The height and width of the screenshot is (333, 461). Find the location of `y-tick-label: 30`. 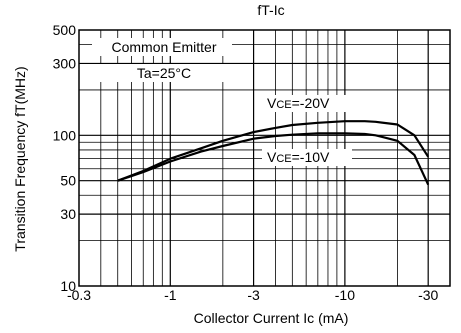

y-tick-label: 30 is located at coordinates (68, 214).